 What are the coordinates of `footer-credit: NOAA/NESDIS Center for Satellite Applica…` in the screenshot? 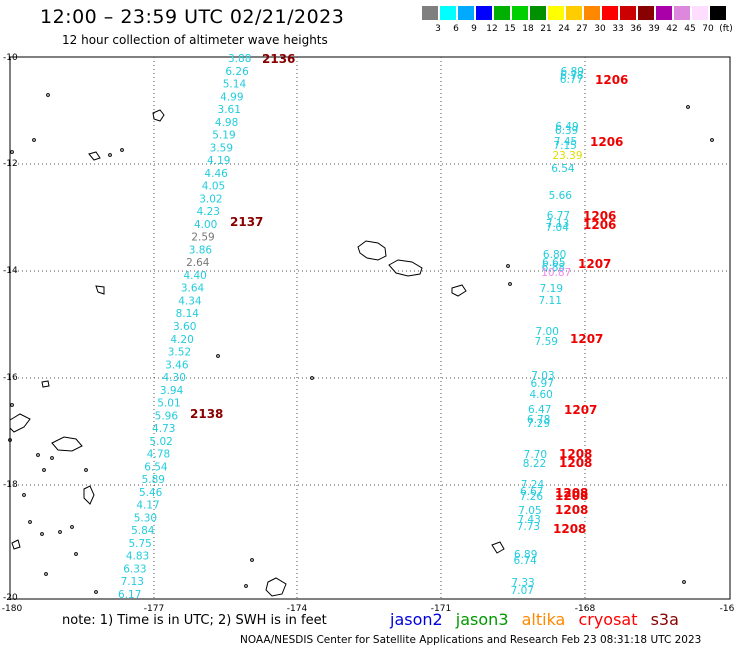 It's located at (471, 640).